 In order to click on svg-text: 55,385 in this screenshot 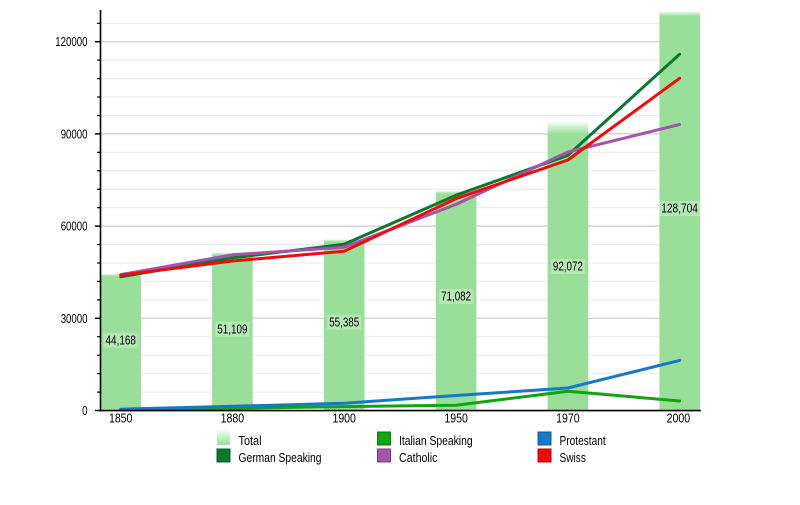, I will do `click(344, 322)`.